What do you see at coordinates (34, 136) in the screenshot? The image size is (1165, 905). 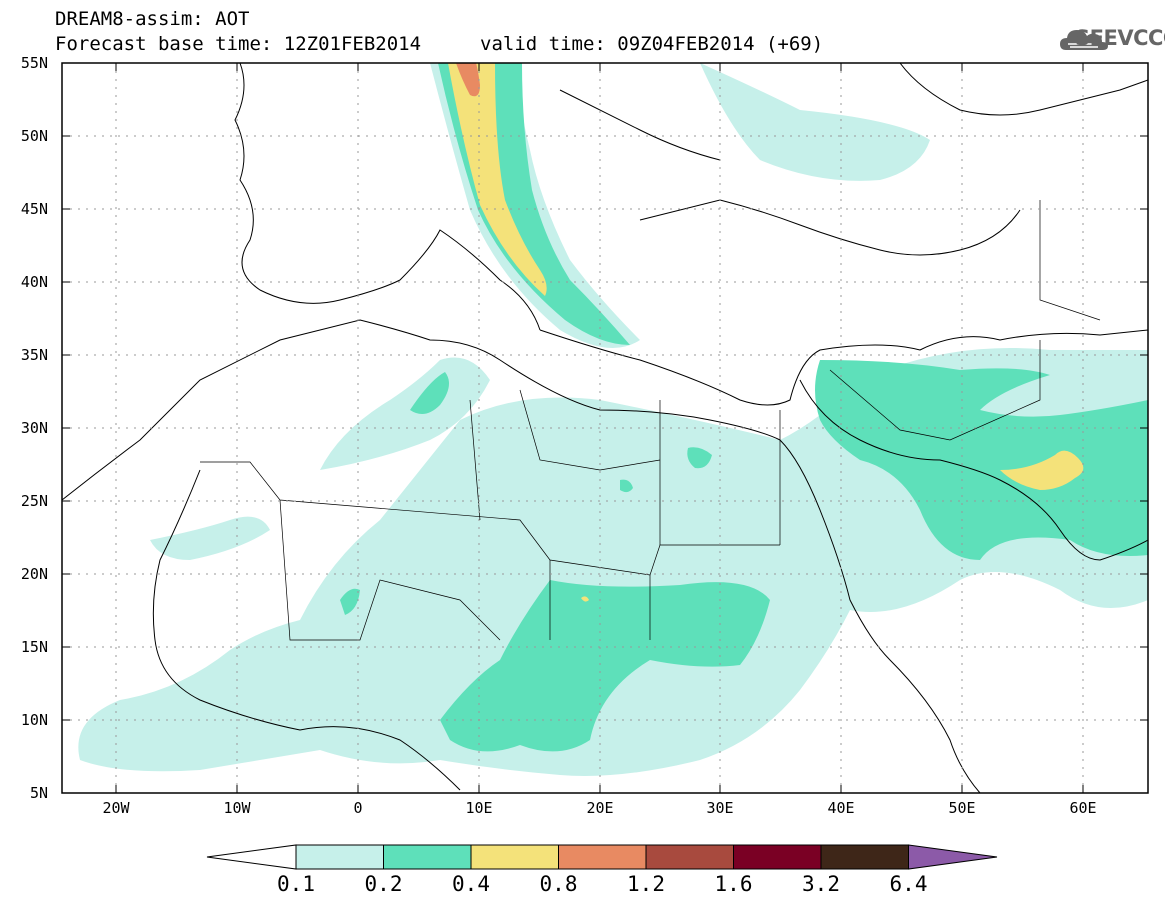 I see `lat-label: 50N` at bounding box center [34, 136].